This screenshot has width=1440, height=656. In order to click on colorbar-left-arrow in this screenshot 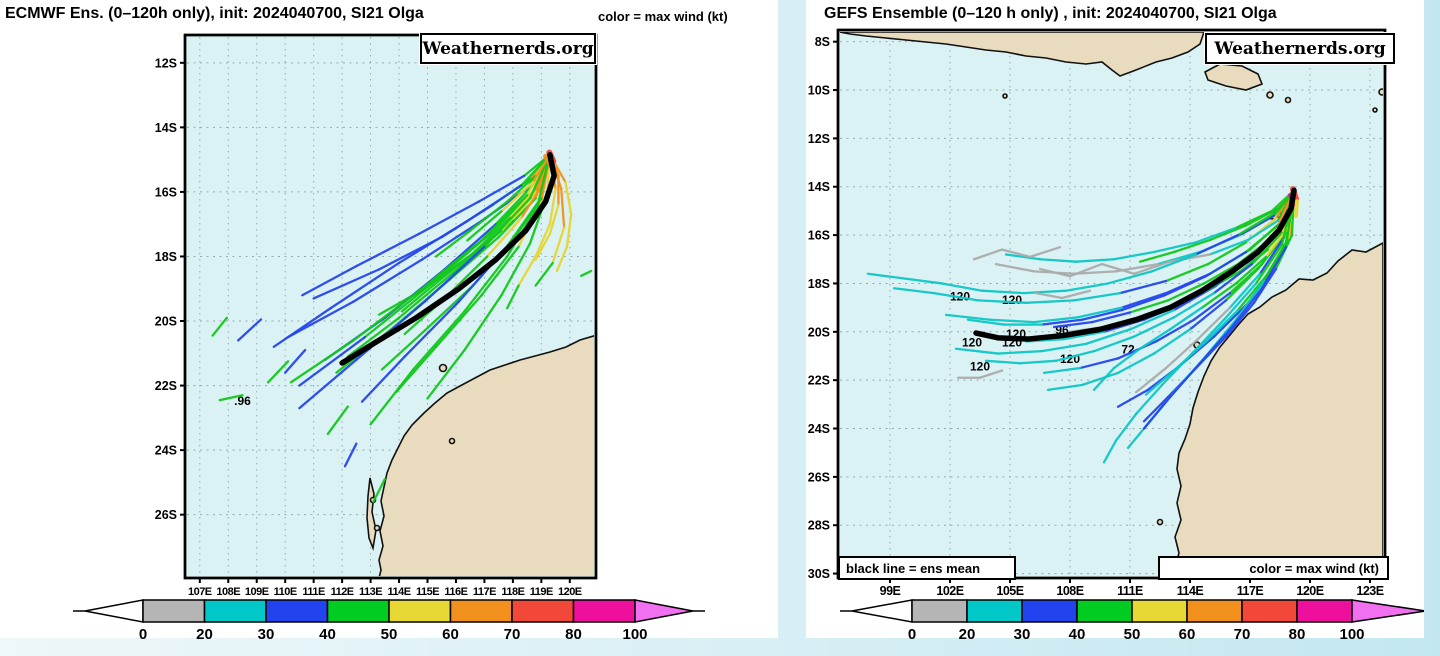, I will do `click(882, 611)`.